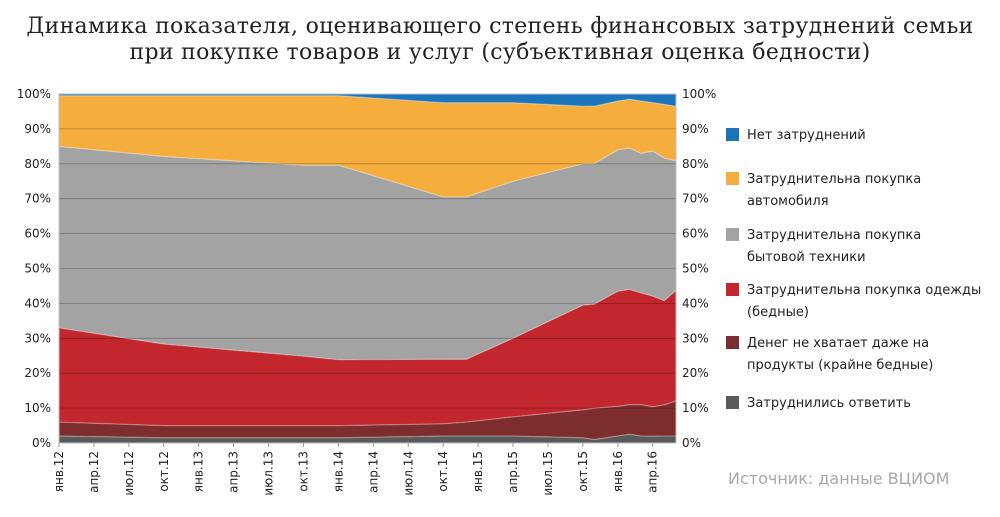 This screenshot has width=1000, height=517. I want to click on y-tick-label-right: 90%, so click(695, 129).